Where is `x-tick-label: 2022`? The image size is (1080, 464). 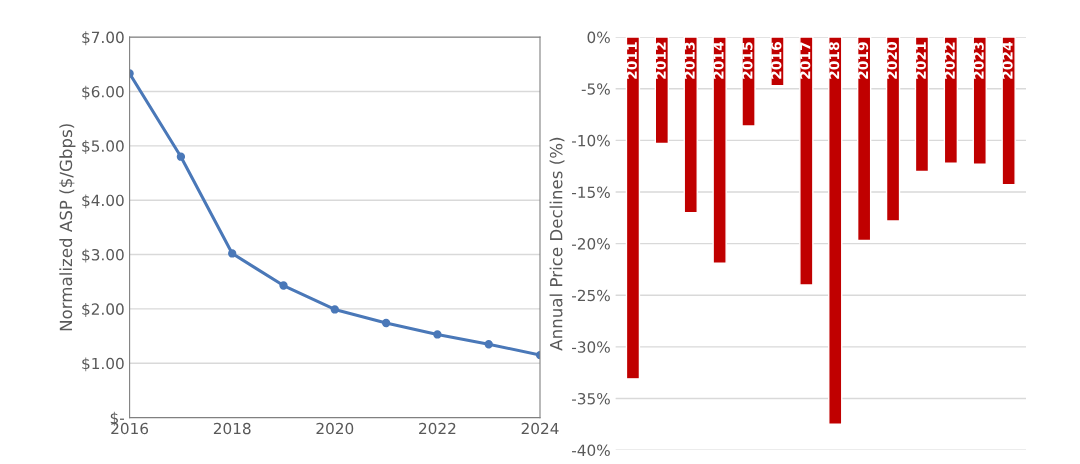
x-tick-label: 2022 is located at coordinates (437, 428).